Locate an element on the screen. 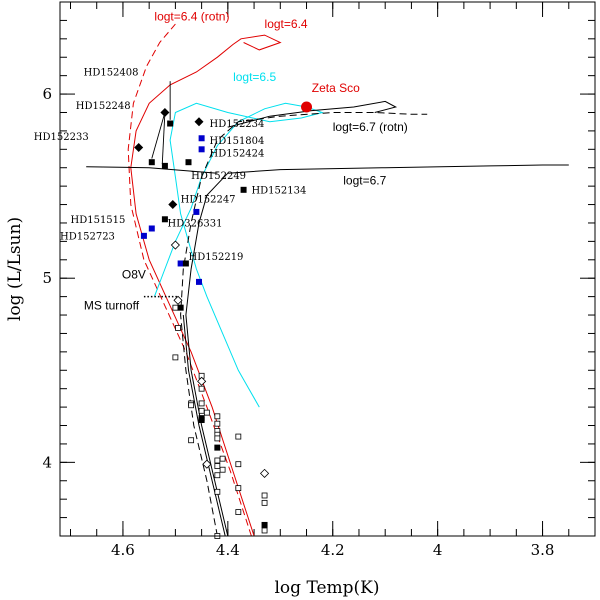  x-tick-label: 4 is located at coordinates (438, 550).